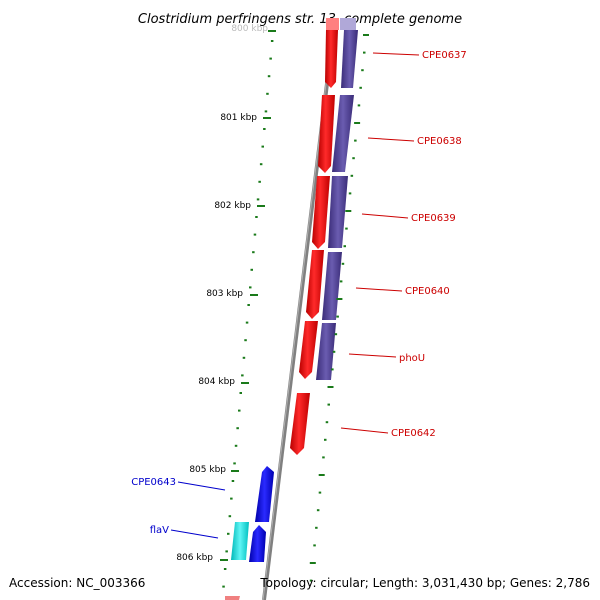 The width and height of the screenshot is (600, 600). What do you see at coordinates (337, 199) in the screenshot?
I see `gc-content-track` at bounding box center [337, 199].